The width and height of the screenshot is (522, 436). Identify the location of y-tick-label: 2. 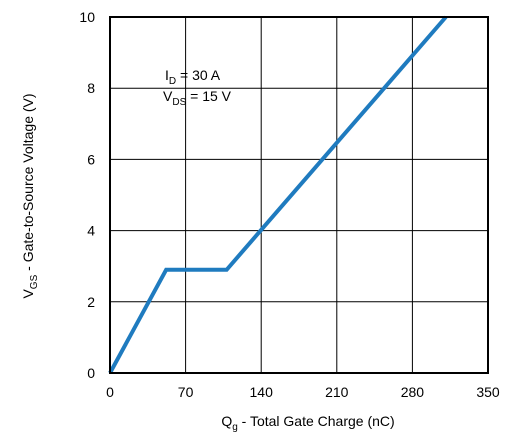
(91, 302).